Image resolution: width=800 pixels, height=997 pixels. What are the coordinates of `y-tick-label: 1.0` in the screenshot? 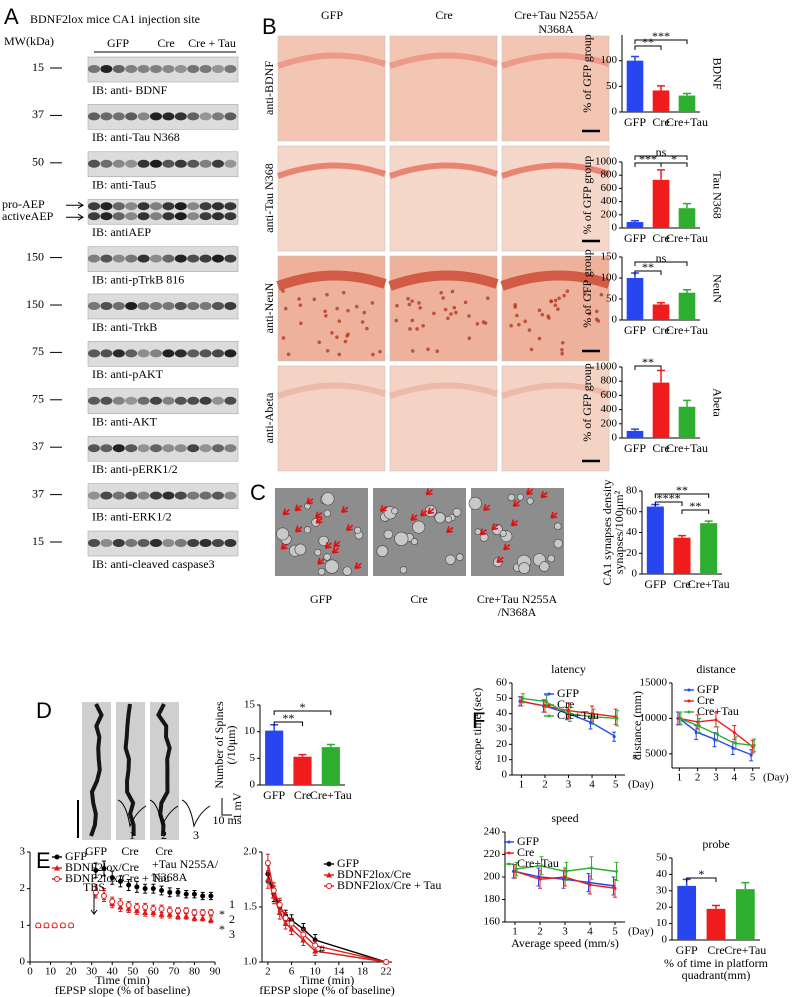 It's located at (250, 962).